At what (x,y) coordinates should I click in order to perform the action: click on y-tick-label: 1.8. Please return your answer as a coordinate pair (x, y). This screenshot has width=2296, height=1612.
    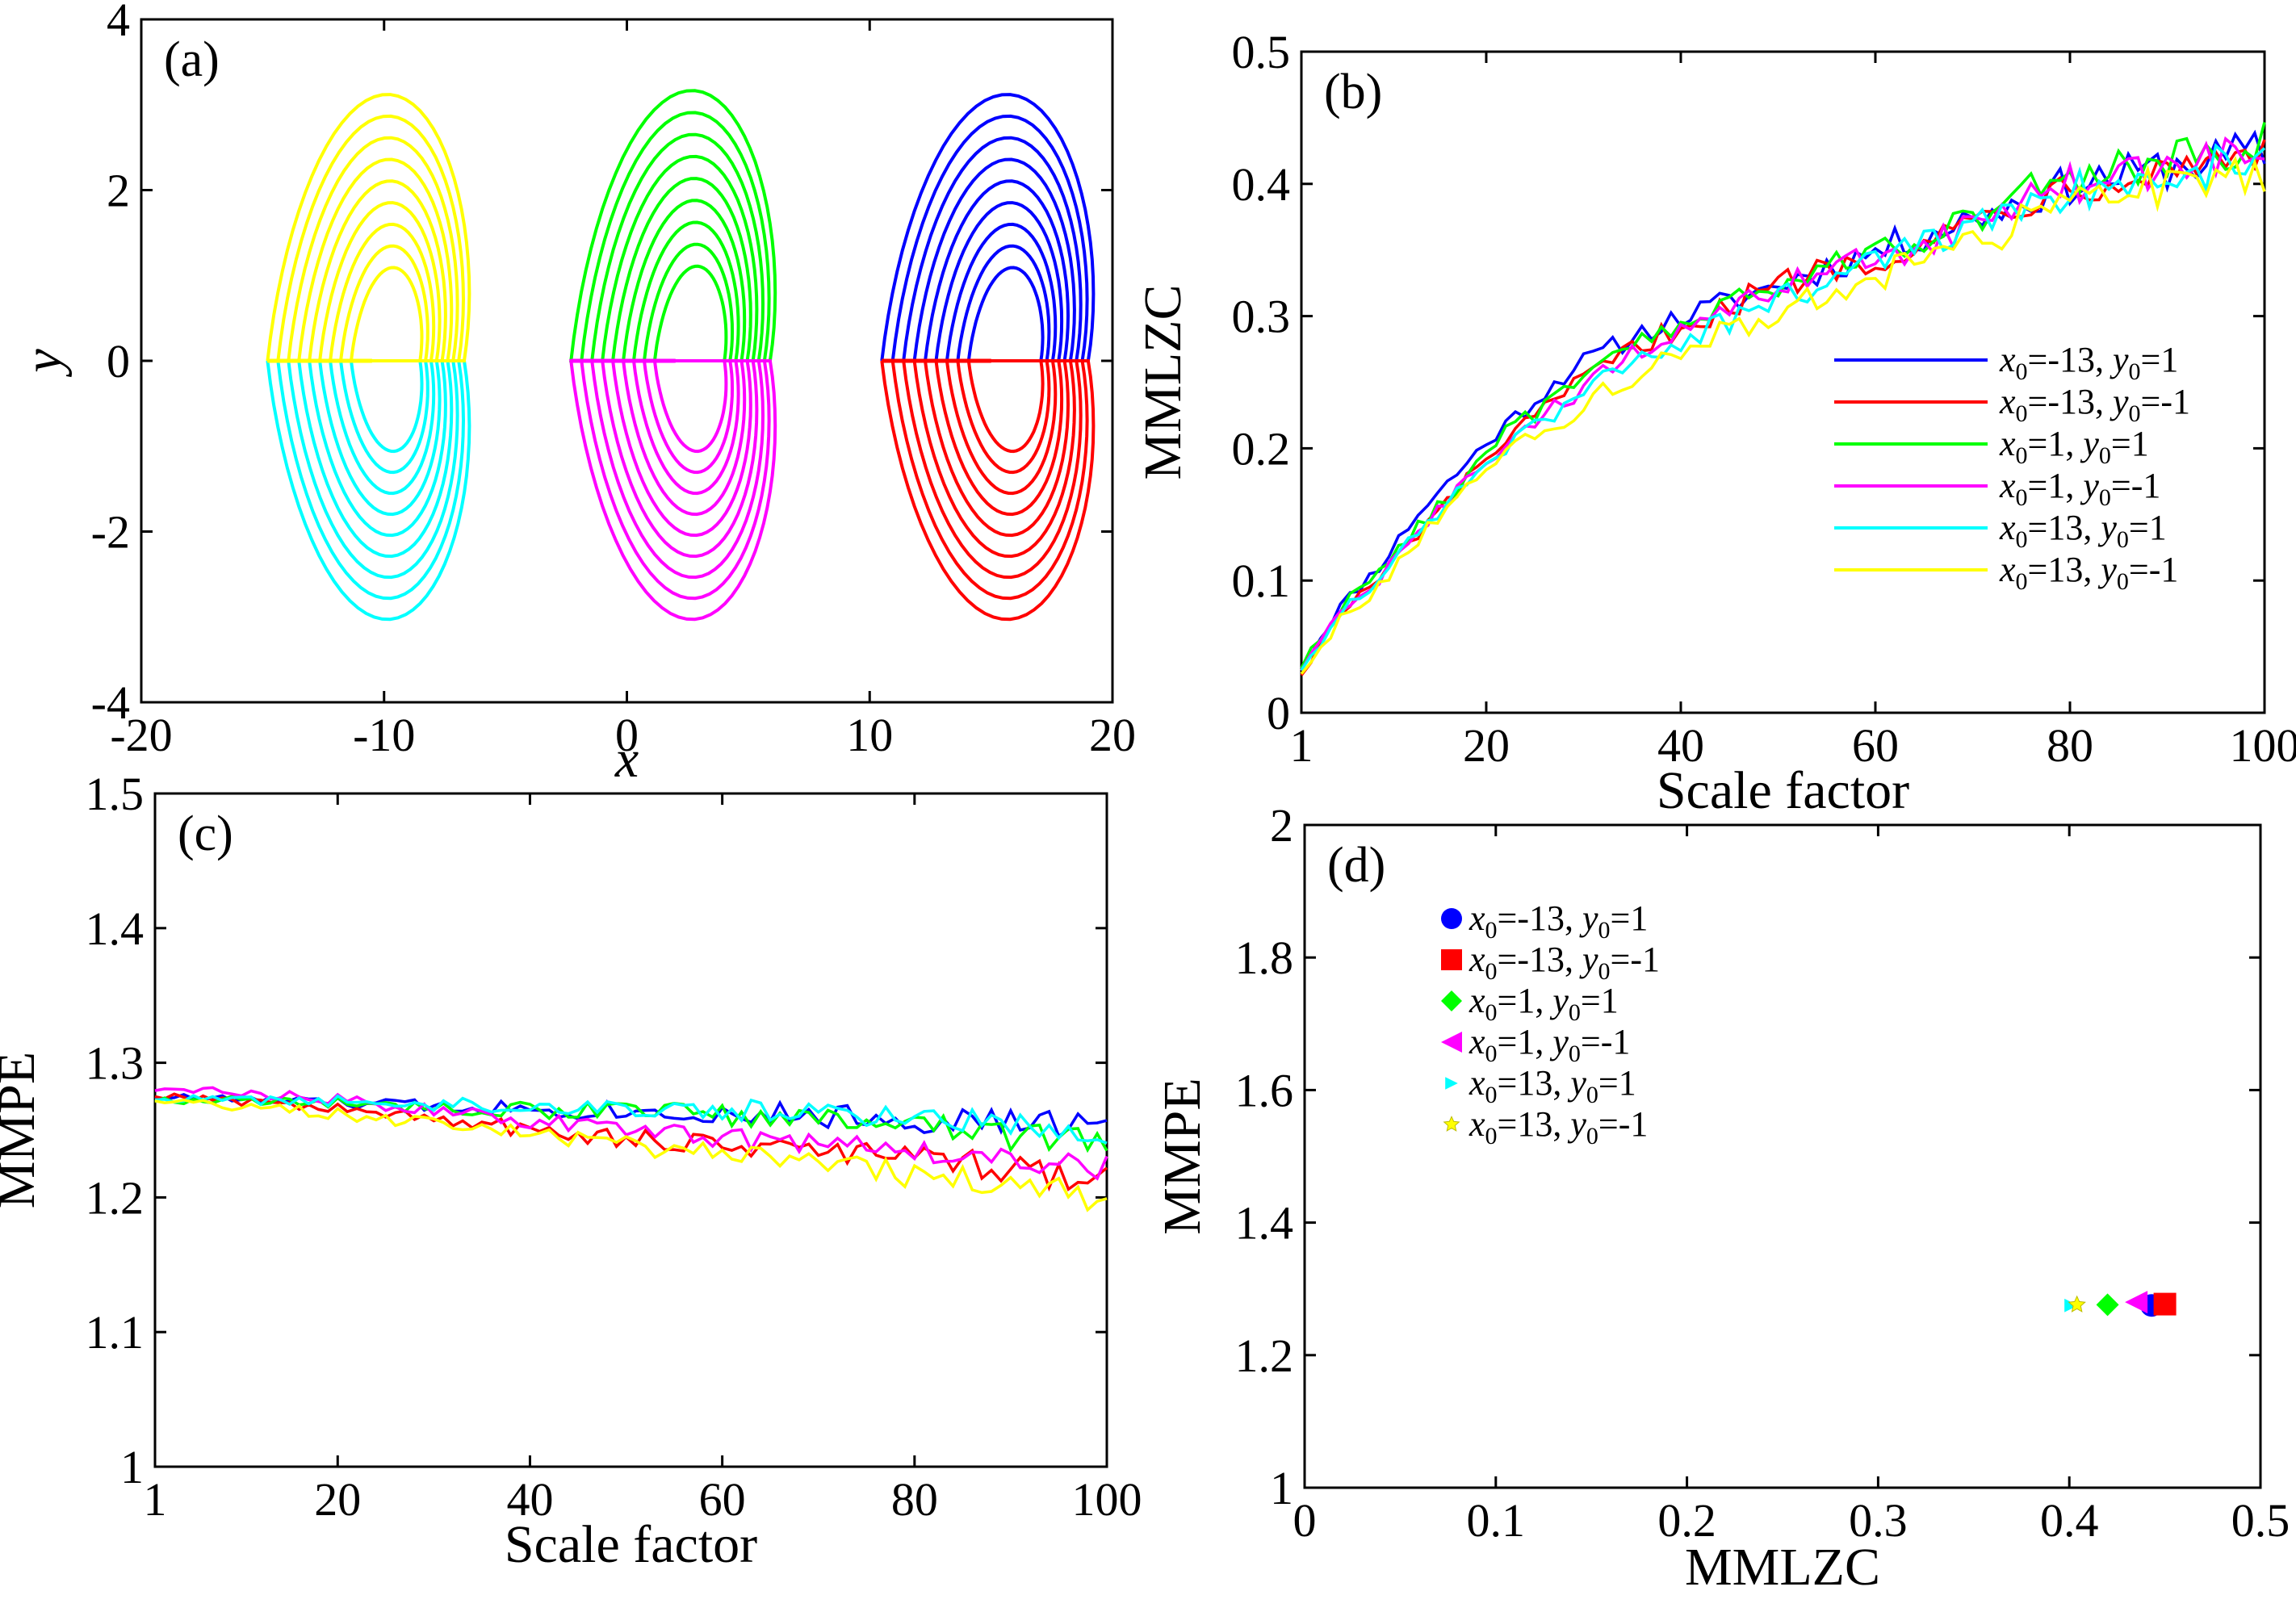
    Looking at the image, I should click on (1264, 958).